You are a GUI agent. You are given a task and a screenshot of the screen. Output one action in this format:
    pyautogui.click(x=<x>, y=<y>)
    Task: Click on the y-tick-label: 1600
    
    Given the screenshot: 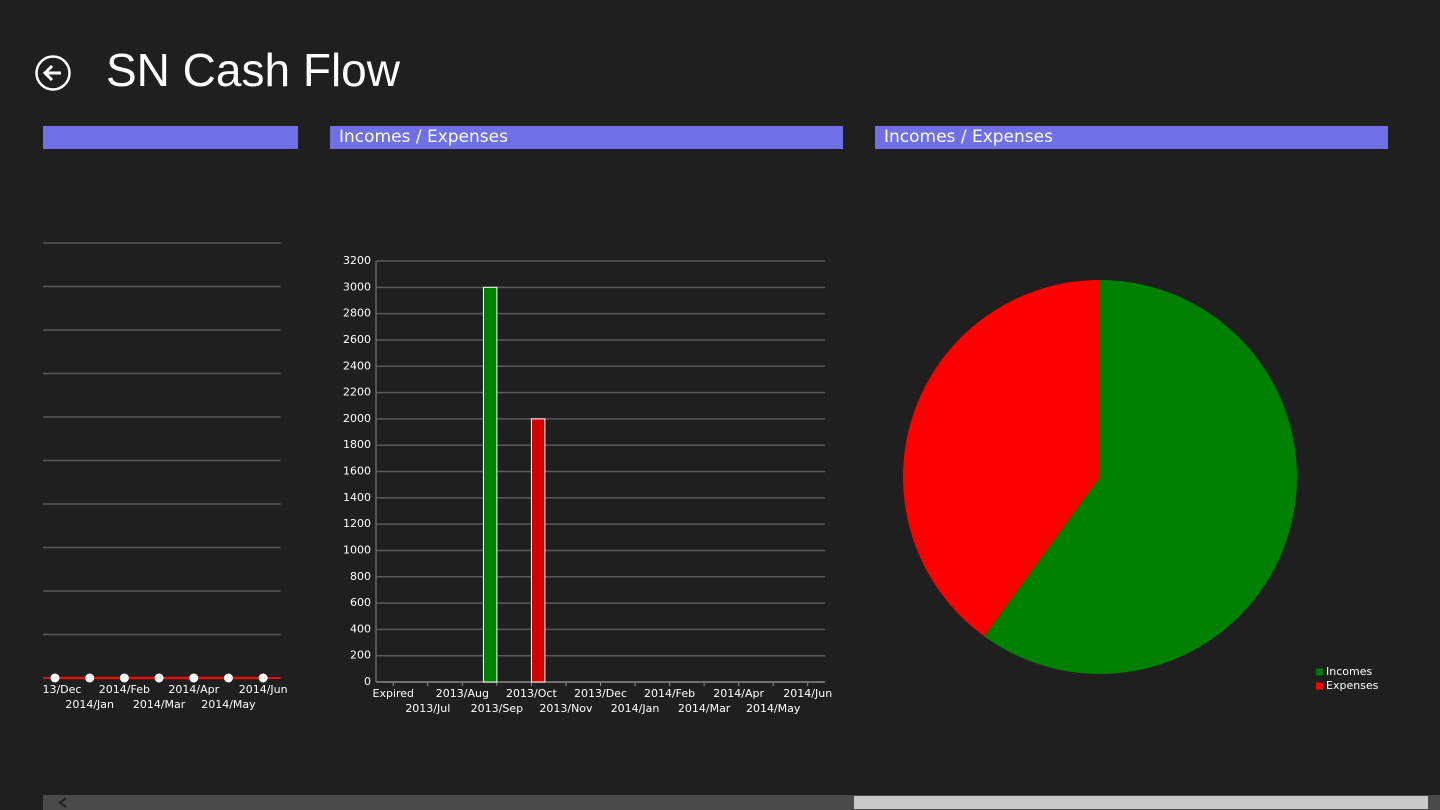 What is the action you would take?
    pyautogui.click(x=357, y=471)
    